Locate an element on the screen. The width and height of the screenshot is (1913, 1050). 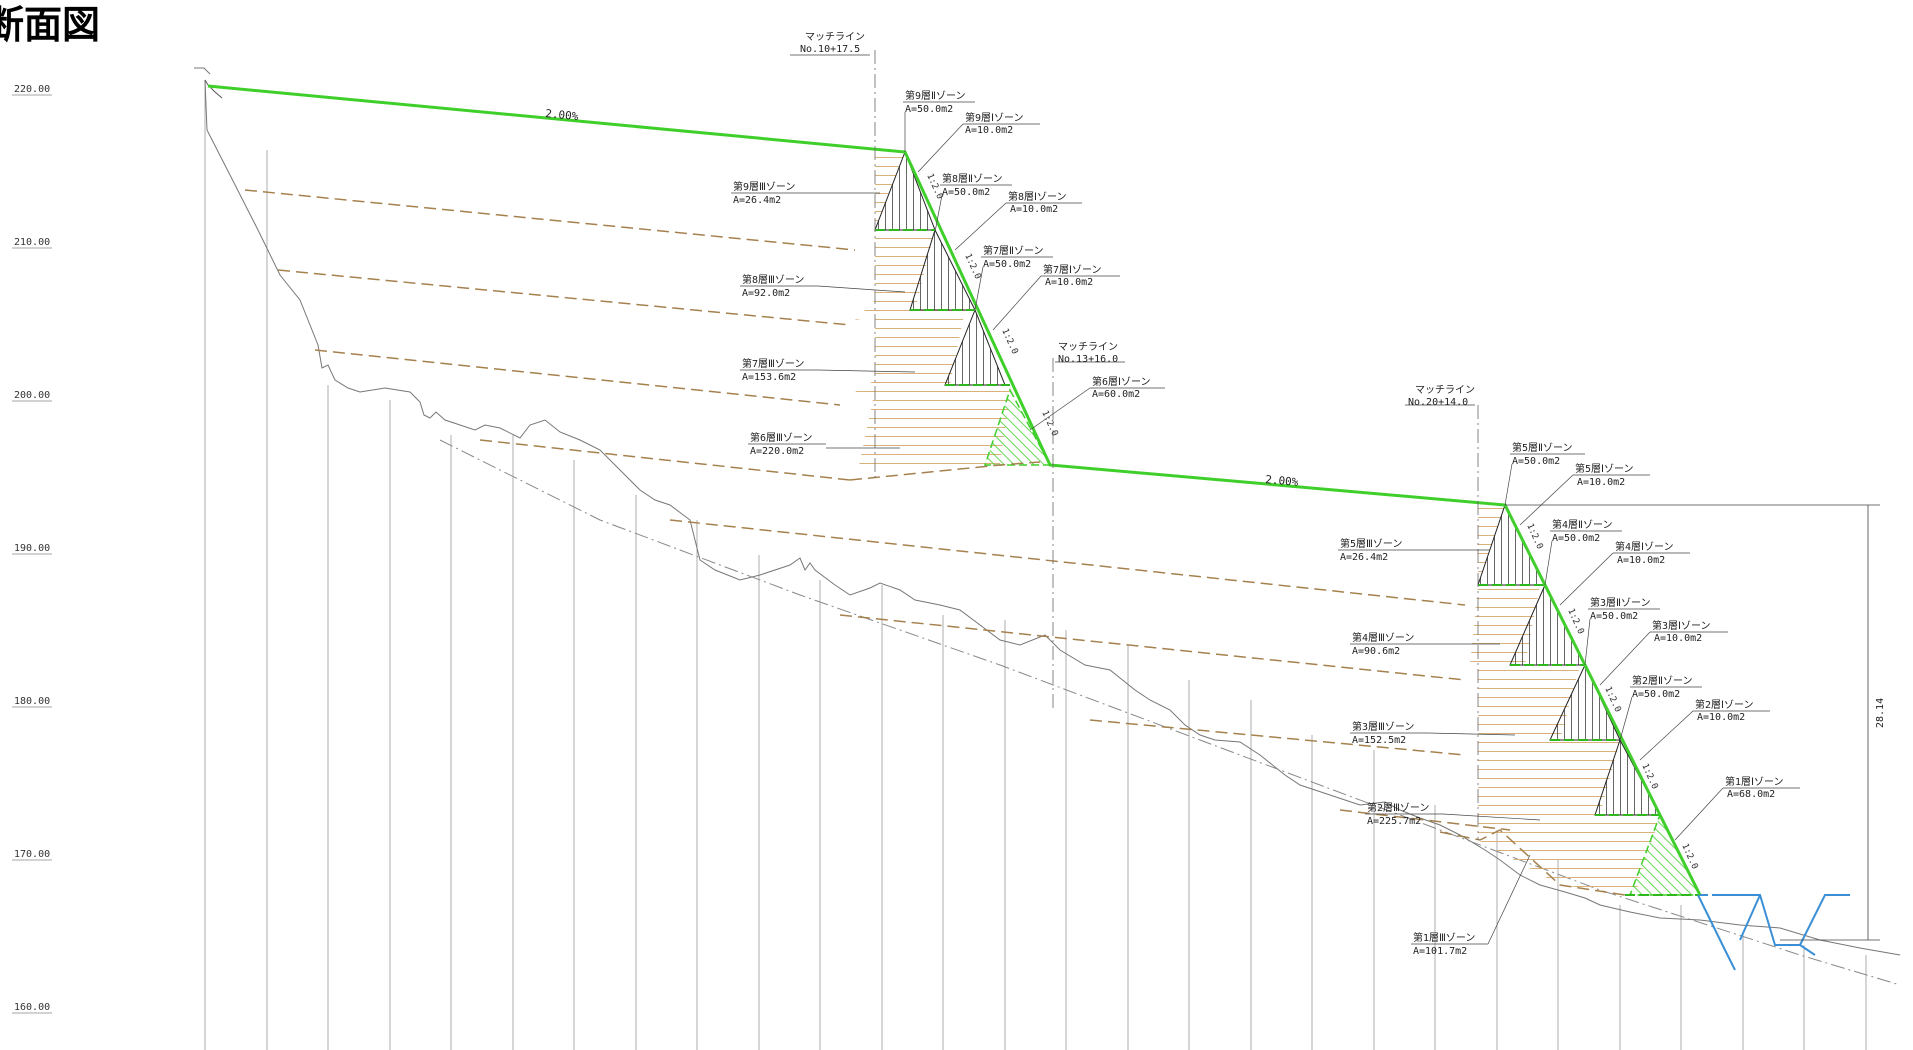
zone-label: 第7層Ⅲゾーン A=153.6m2 is located at coordinates (828, 370).